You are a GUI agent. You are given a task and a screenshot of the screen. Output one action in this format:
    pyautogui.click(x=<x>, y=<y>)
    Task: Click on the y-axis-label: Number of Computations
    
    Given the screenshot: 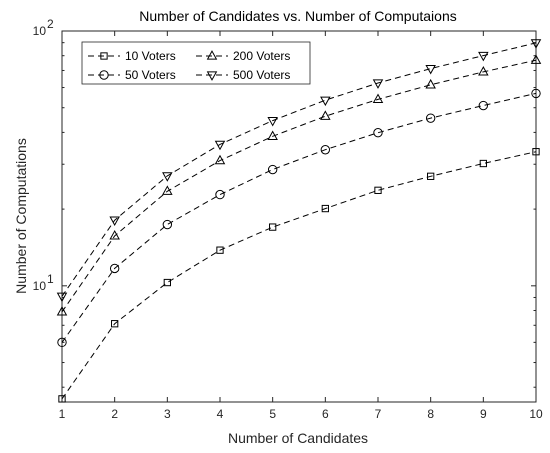 What is the action you would take?
    pyautogui.click(x=21, y=216)
    